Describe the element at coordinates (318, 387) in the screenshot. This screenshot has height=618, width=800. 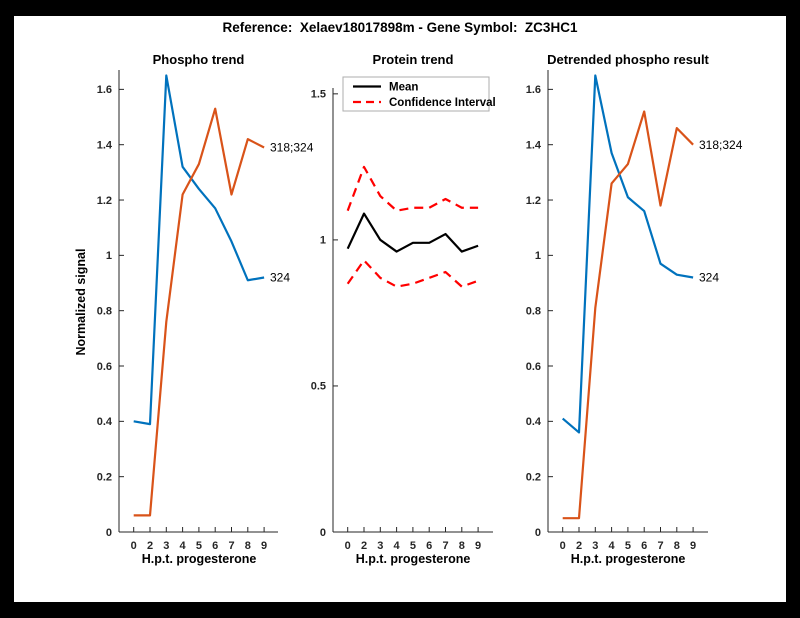
I see `y-tick-label: 0.5` at that location.